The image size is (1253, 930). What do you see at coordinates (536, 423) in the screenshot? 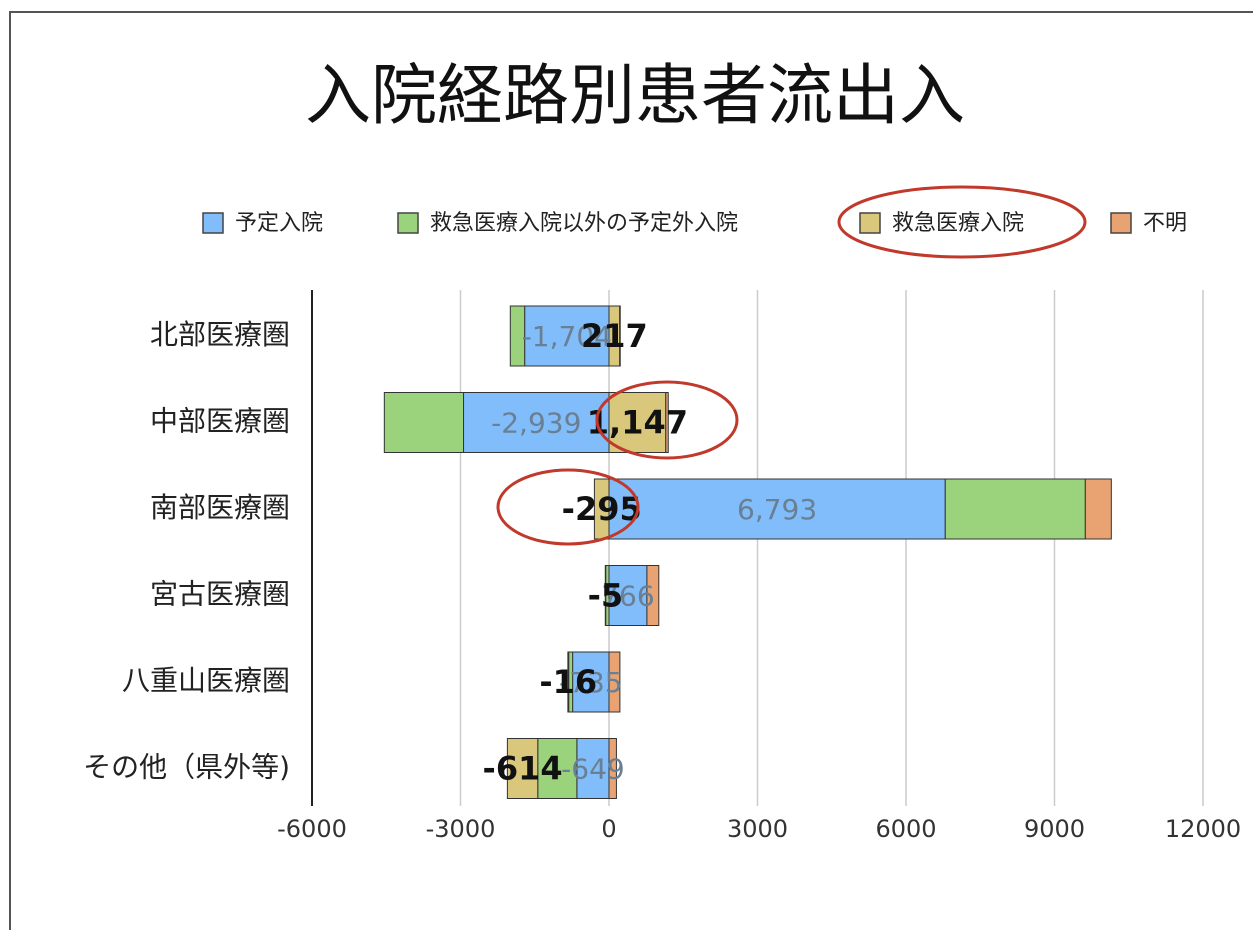
I see `data-label: -2,939` at bounding box center [536, 423].